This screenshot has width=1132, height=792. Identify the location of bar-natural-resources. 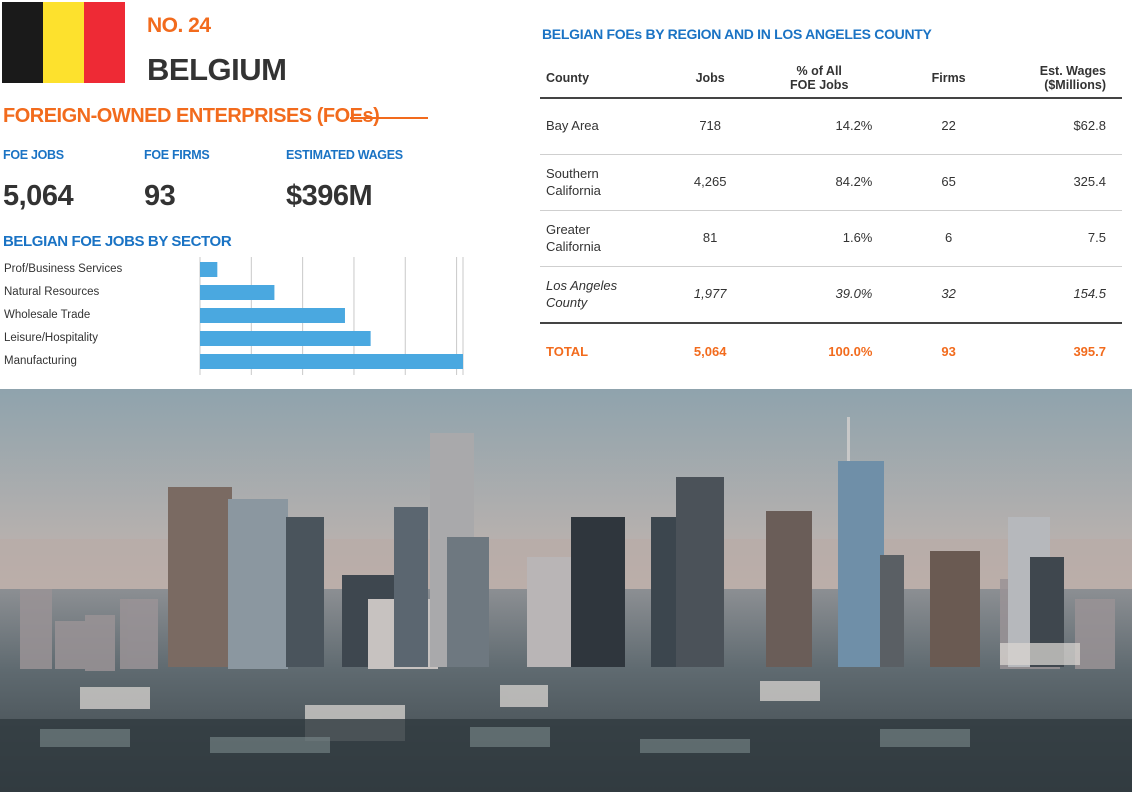
(237, 292).